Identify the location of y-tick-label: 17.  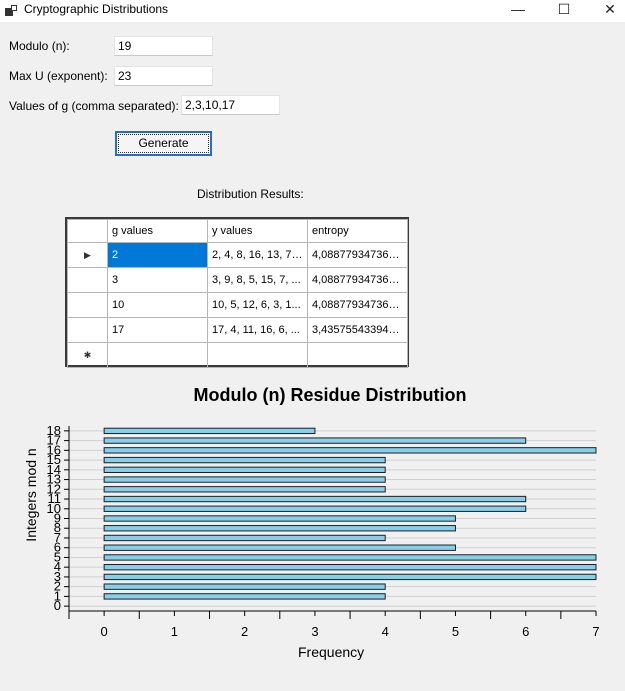
(54, 440).